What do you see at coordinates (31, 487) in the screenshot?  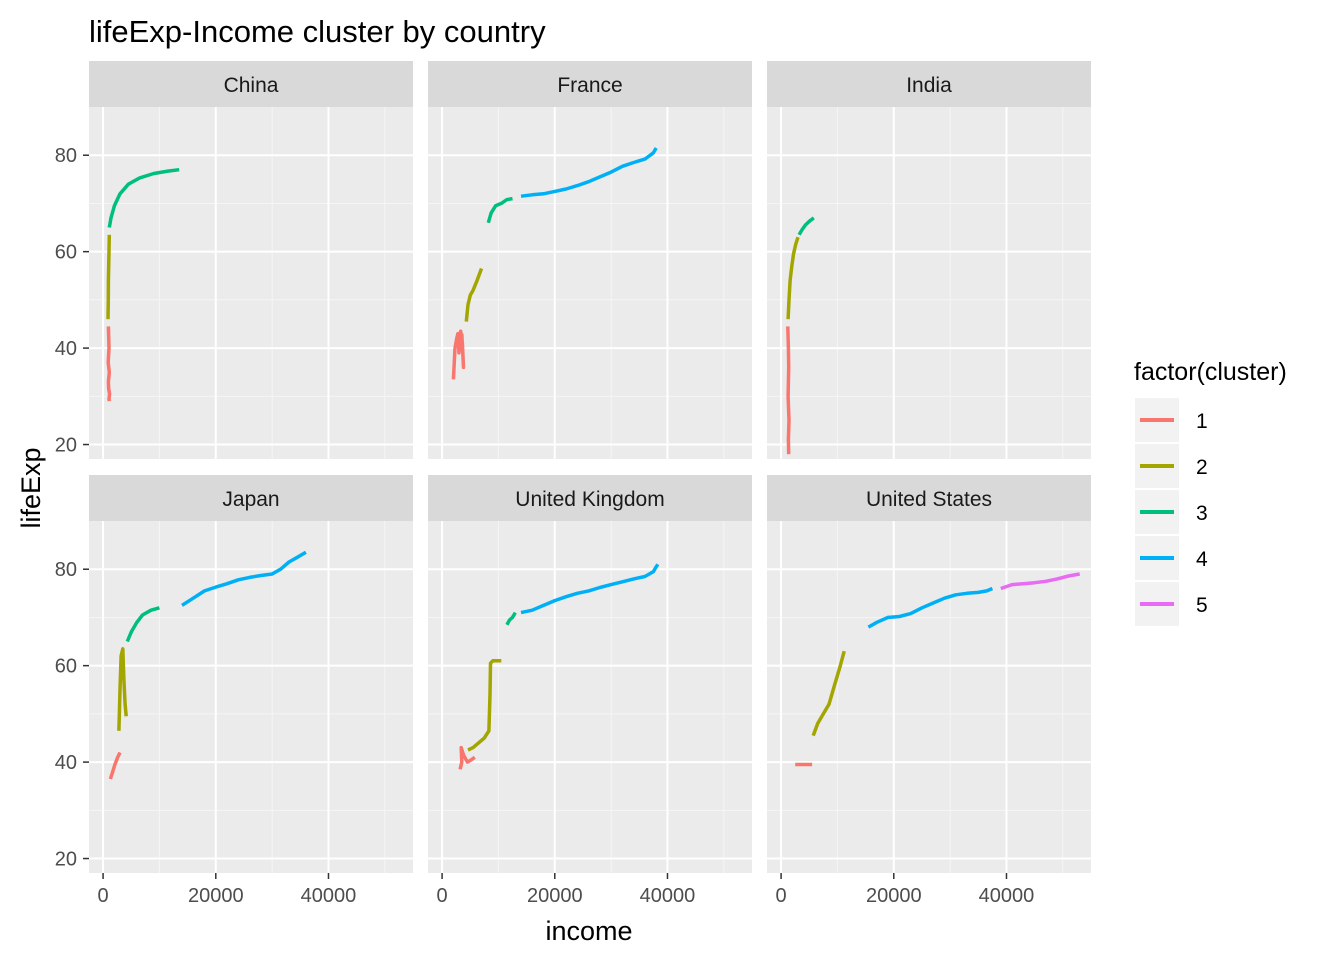 I see `y-axis-label: lifeExp` at bounding box center [31, 487].